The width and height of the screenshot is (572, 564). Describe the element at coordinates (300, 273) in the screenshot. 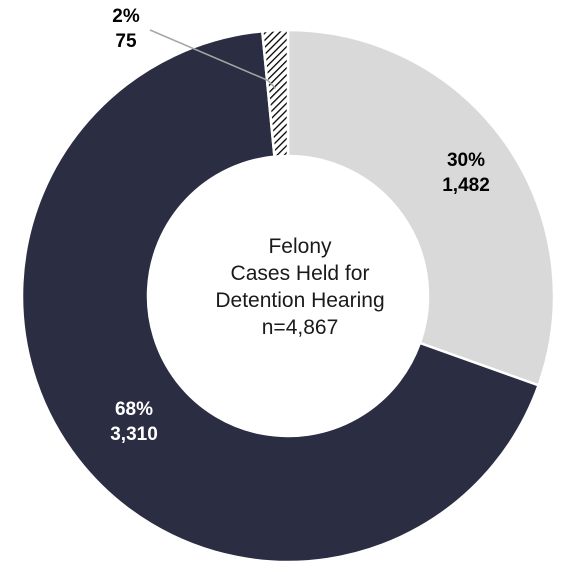

I see `center-label-line-2: Cases Held for` at that location.